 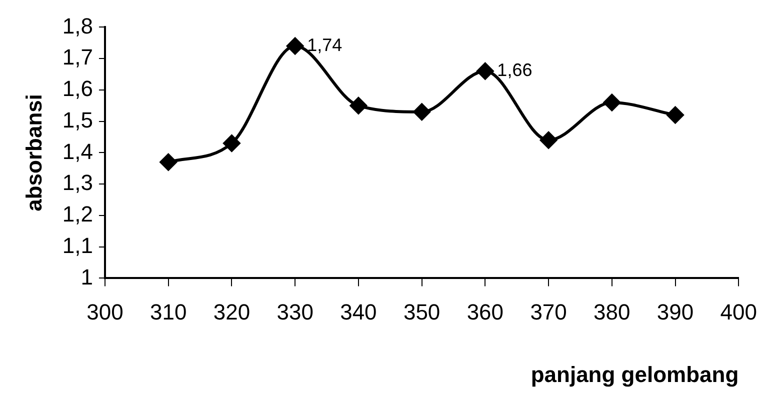 I want to click on y-tick-label: 1,2, so click(x=77, y=214).